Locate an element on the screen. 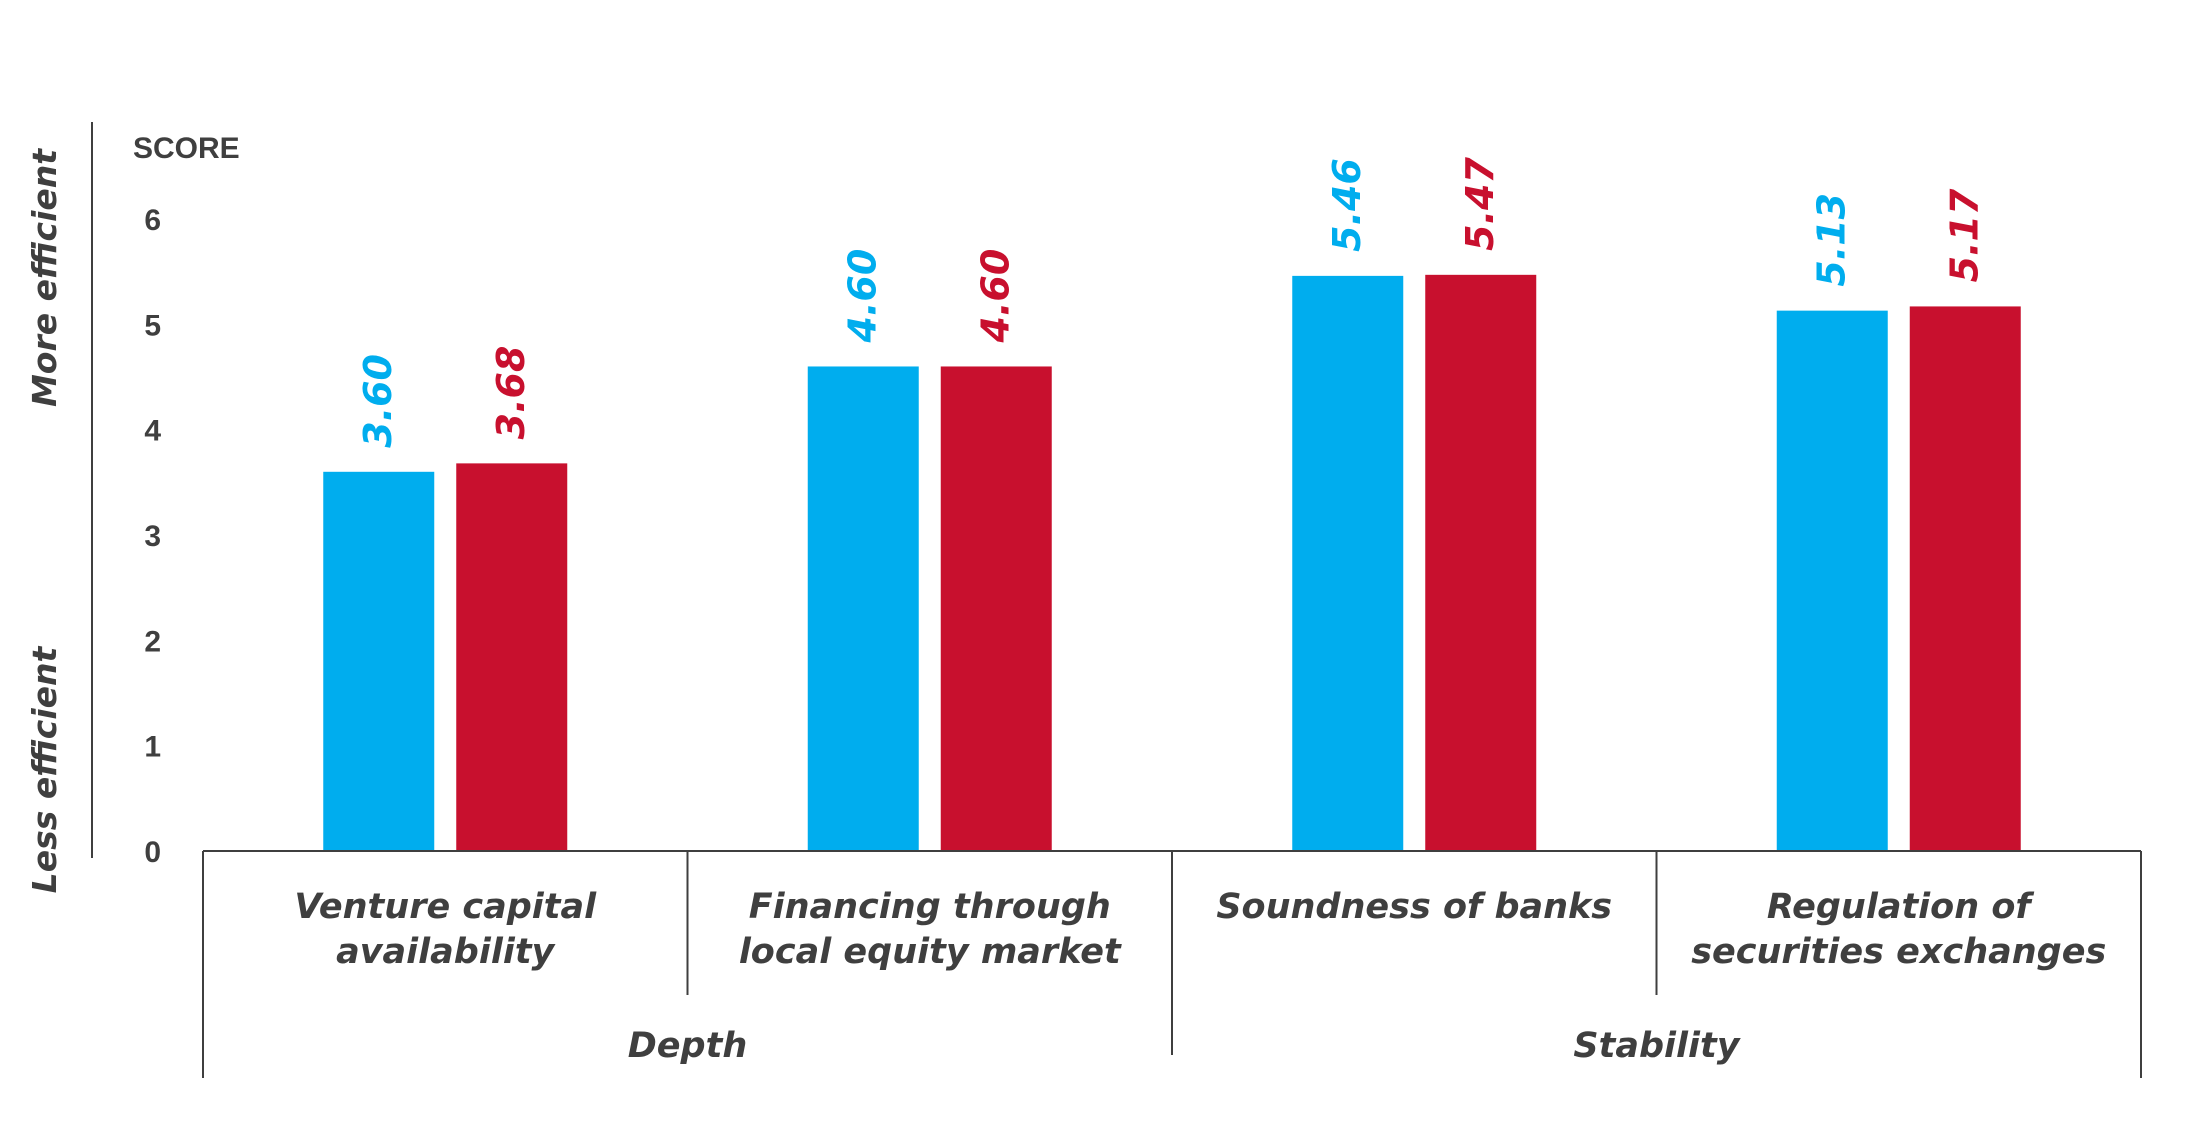 Image resolution: width=2186 pixels, height=1130 pixels. more-efficient-label: More efficient is located at coordinates (44, 277).